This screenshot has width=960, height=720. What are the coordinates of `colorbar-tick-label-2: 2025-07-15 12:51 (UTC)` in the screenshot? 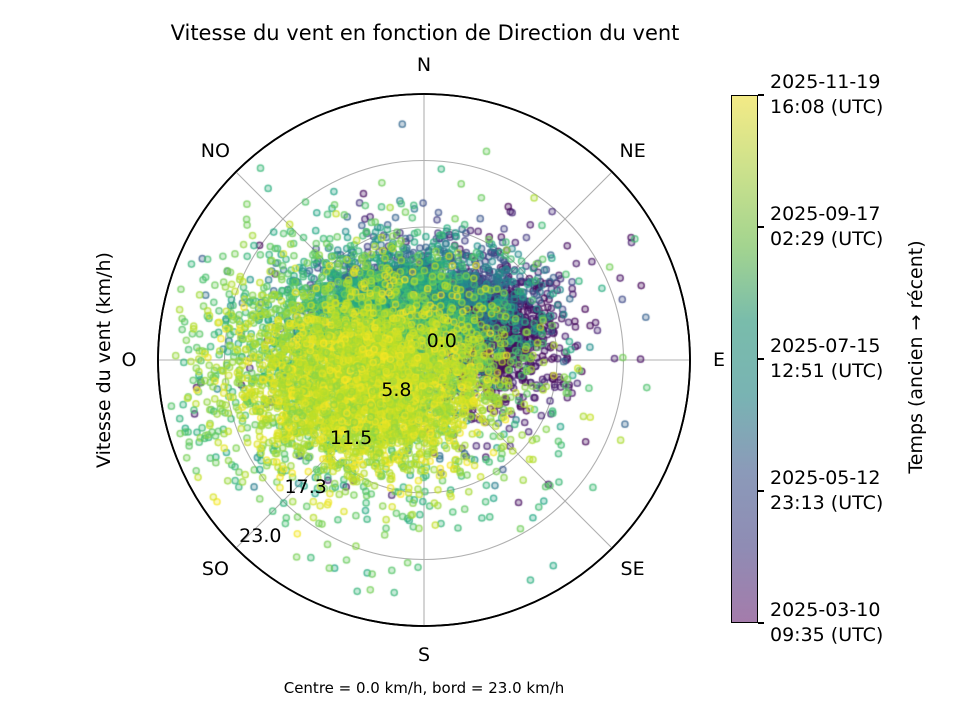 It's located at (826, 359).